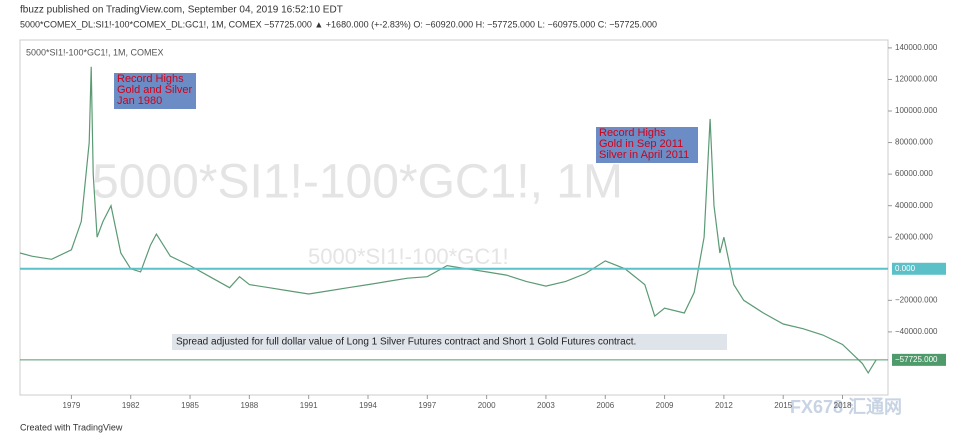 Image resolution: width=962 pixels, height=447 pixels. What do you see at coordinates (644, 155) in the screenshot?
I see `annotation: Silver in April 2011` at bounding box center [644, 155].